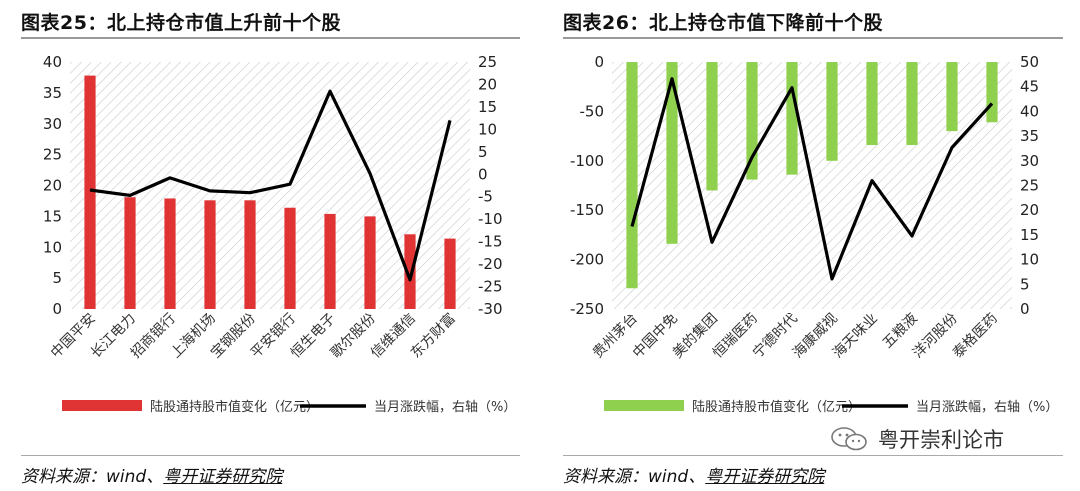 The height and width of the screenshot is (491, 1080). Describe the element at coordinates (587, 260) in the screenshot. I see `right-y-tick-left: -200` at that location.